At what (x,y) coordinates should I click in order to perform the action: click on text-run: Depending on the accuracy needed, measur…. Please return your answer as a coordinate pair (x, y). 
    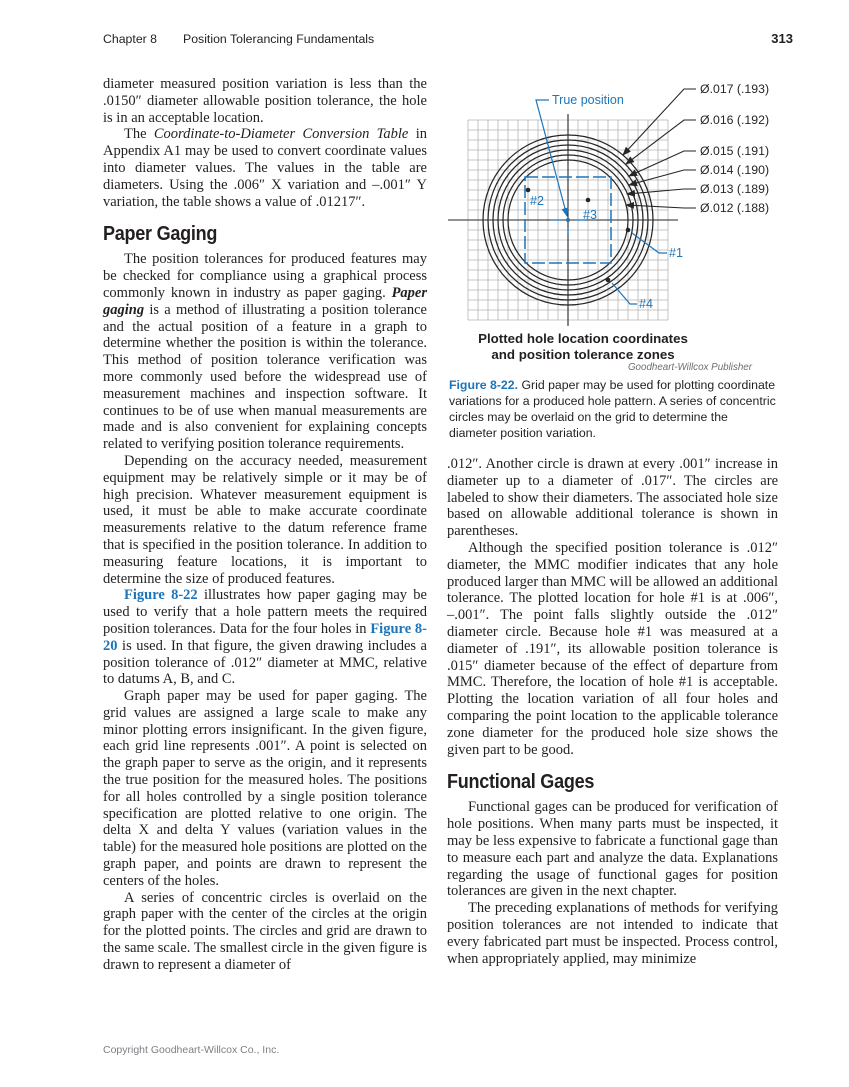
    Looking at the image, I should click on (265, 519).